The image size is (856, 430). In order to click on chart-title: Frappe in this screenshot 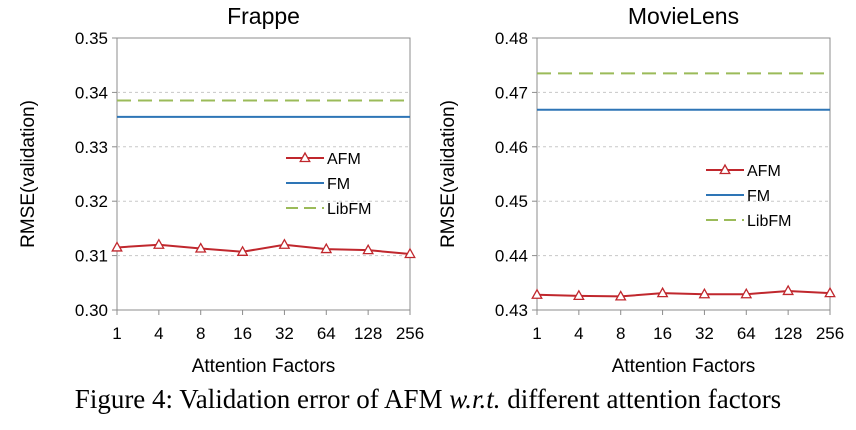, I will do `click(263, 16)`.